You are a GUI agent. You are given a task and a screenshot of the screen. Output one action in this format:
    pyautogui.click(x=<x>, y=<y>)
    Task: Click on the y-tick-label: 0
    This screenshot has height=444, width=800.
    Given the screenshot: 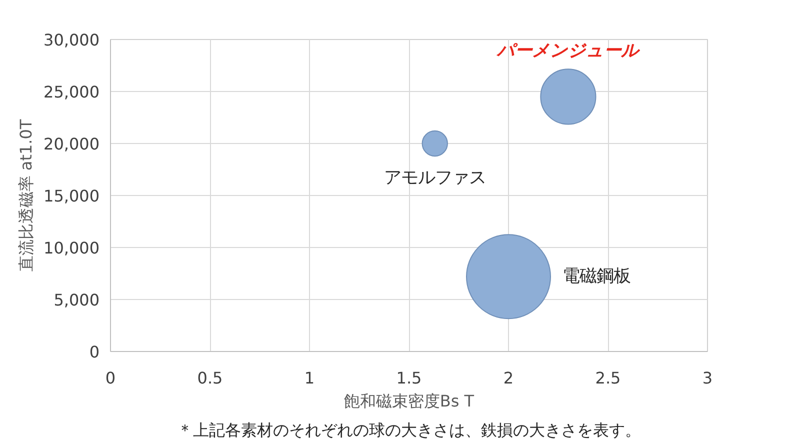 What is the action you would take?
    pyautogui.click(x=94, y=352)
    